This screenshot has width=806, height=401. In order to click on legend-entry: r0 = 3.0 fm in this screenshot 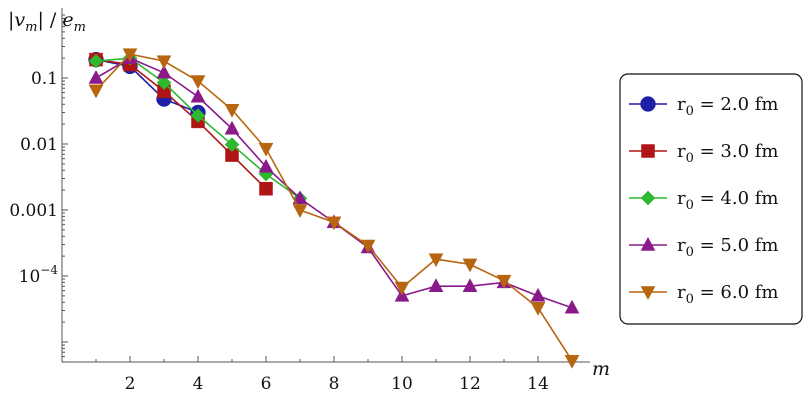, I will do `click(704, 153)`.